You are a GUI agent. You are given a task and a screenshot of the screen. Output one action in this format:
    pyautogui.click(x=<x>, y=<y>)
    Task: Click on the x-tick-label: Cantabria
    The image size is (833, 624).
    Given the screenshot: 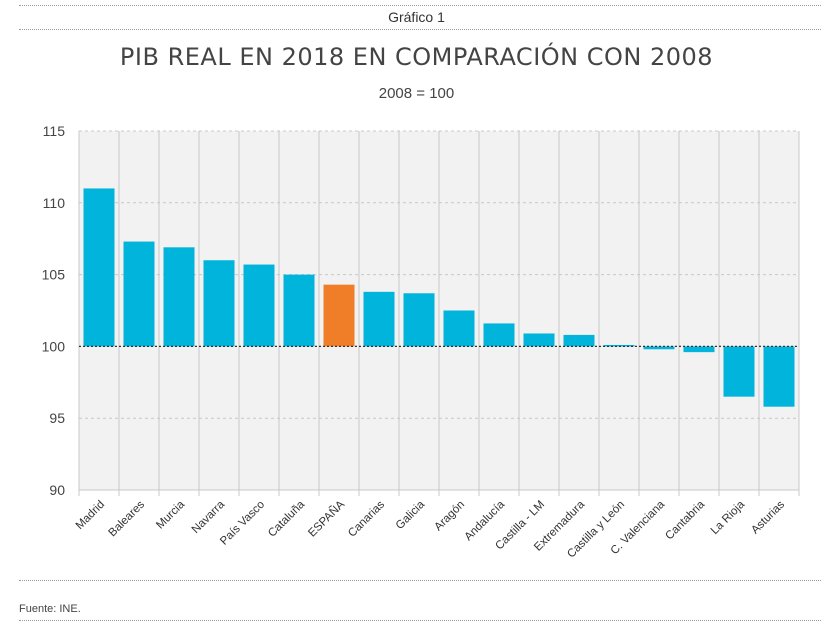 What is the action you would take?
    pyautogui.click(x=685, y=520)
    